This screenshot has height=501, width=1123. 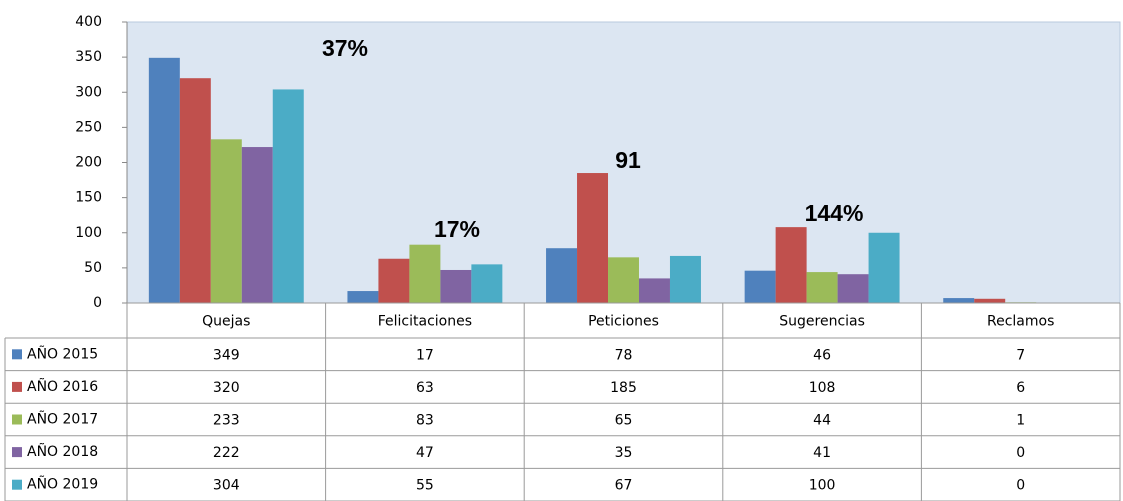 I want to click on y-tick-label: 200, so click(x=88, y=163).